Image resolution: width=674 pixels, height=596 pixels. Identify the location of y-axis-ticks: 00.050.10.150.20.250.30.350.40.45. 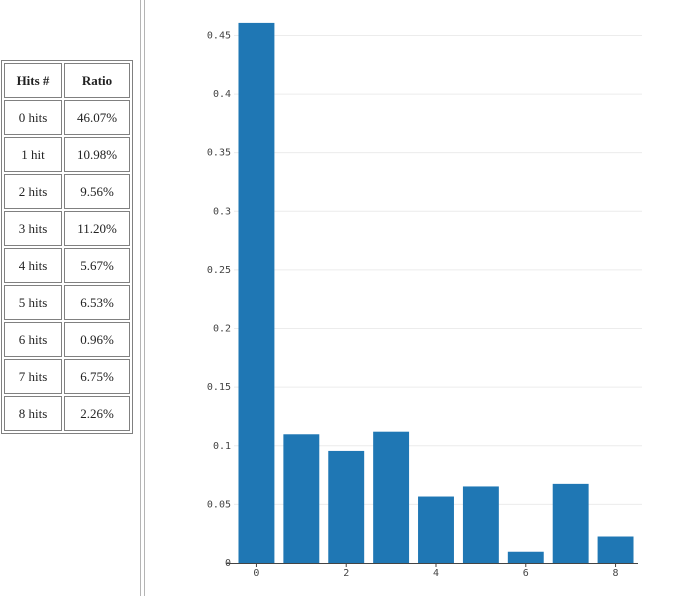
(219, 299).